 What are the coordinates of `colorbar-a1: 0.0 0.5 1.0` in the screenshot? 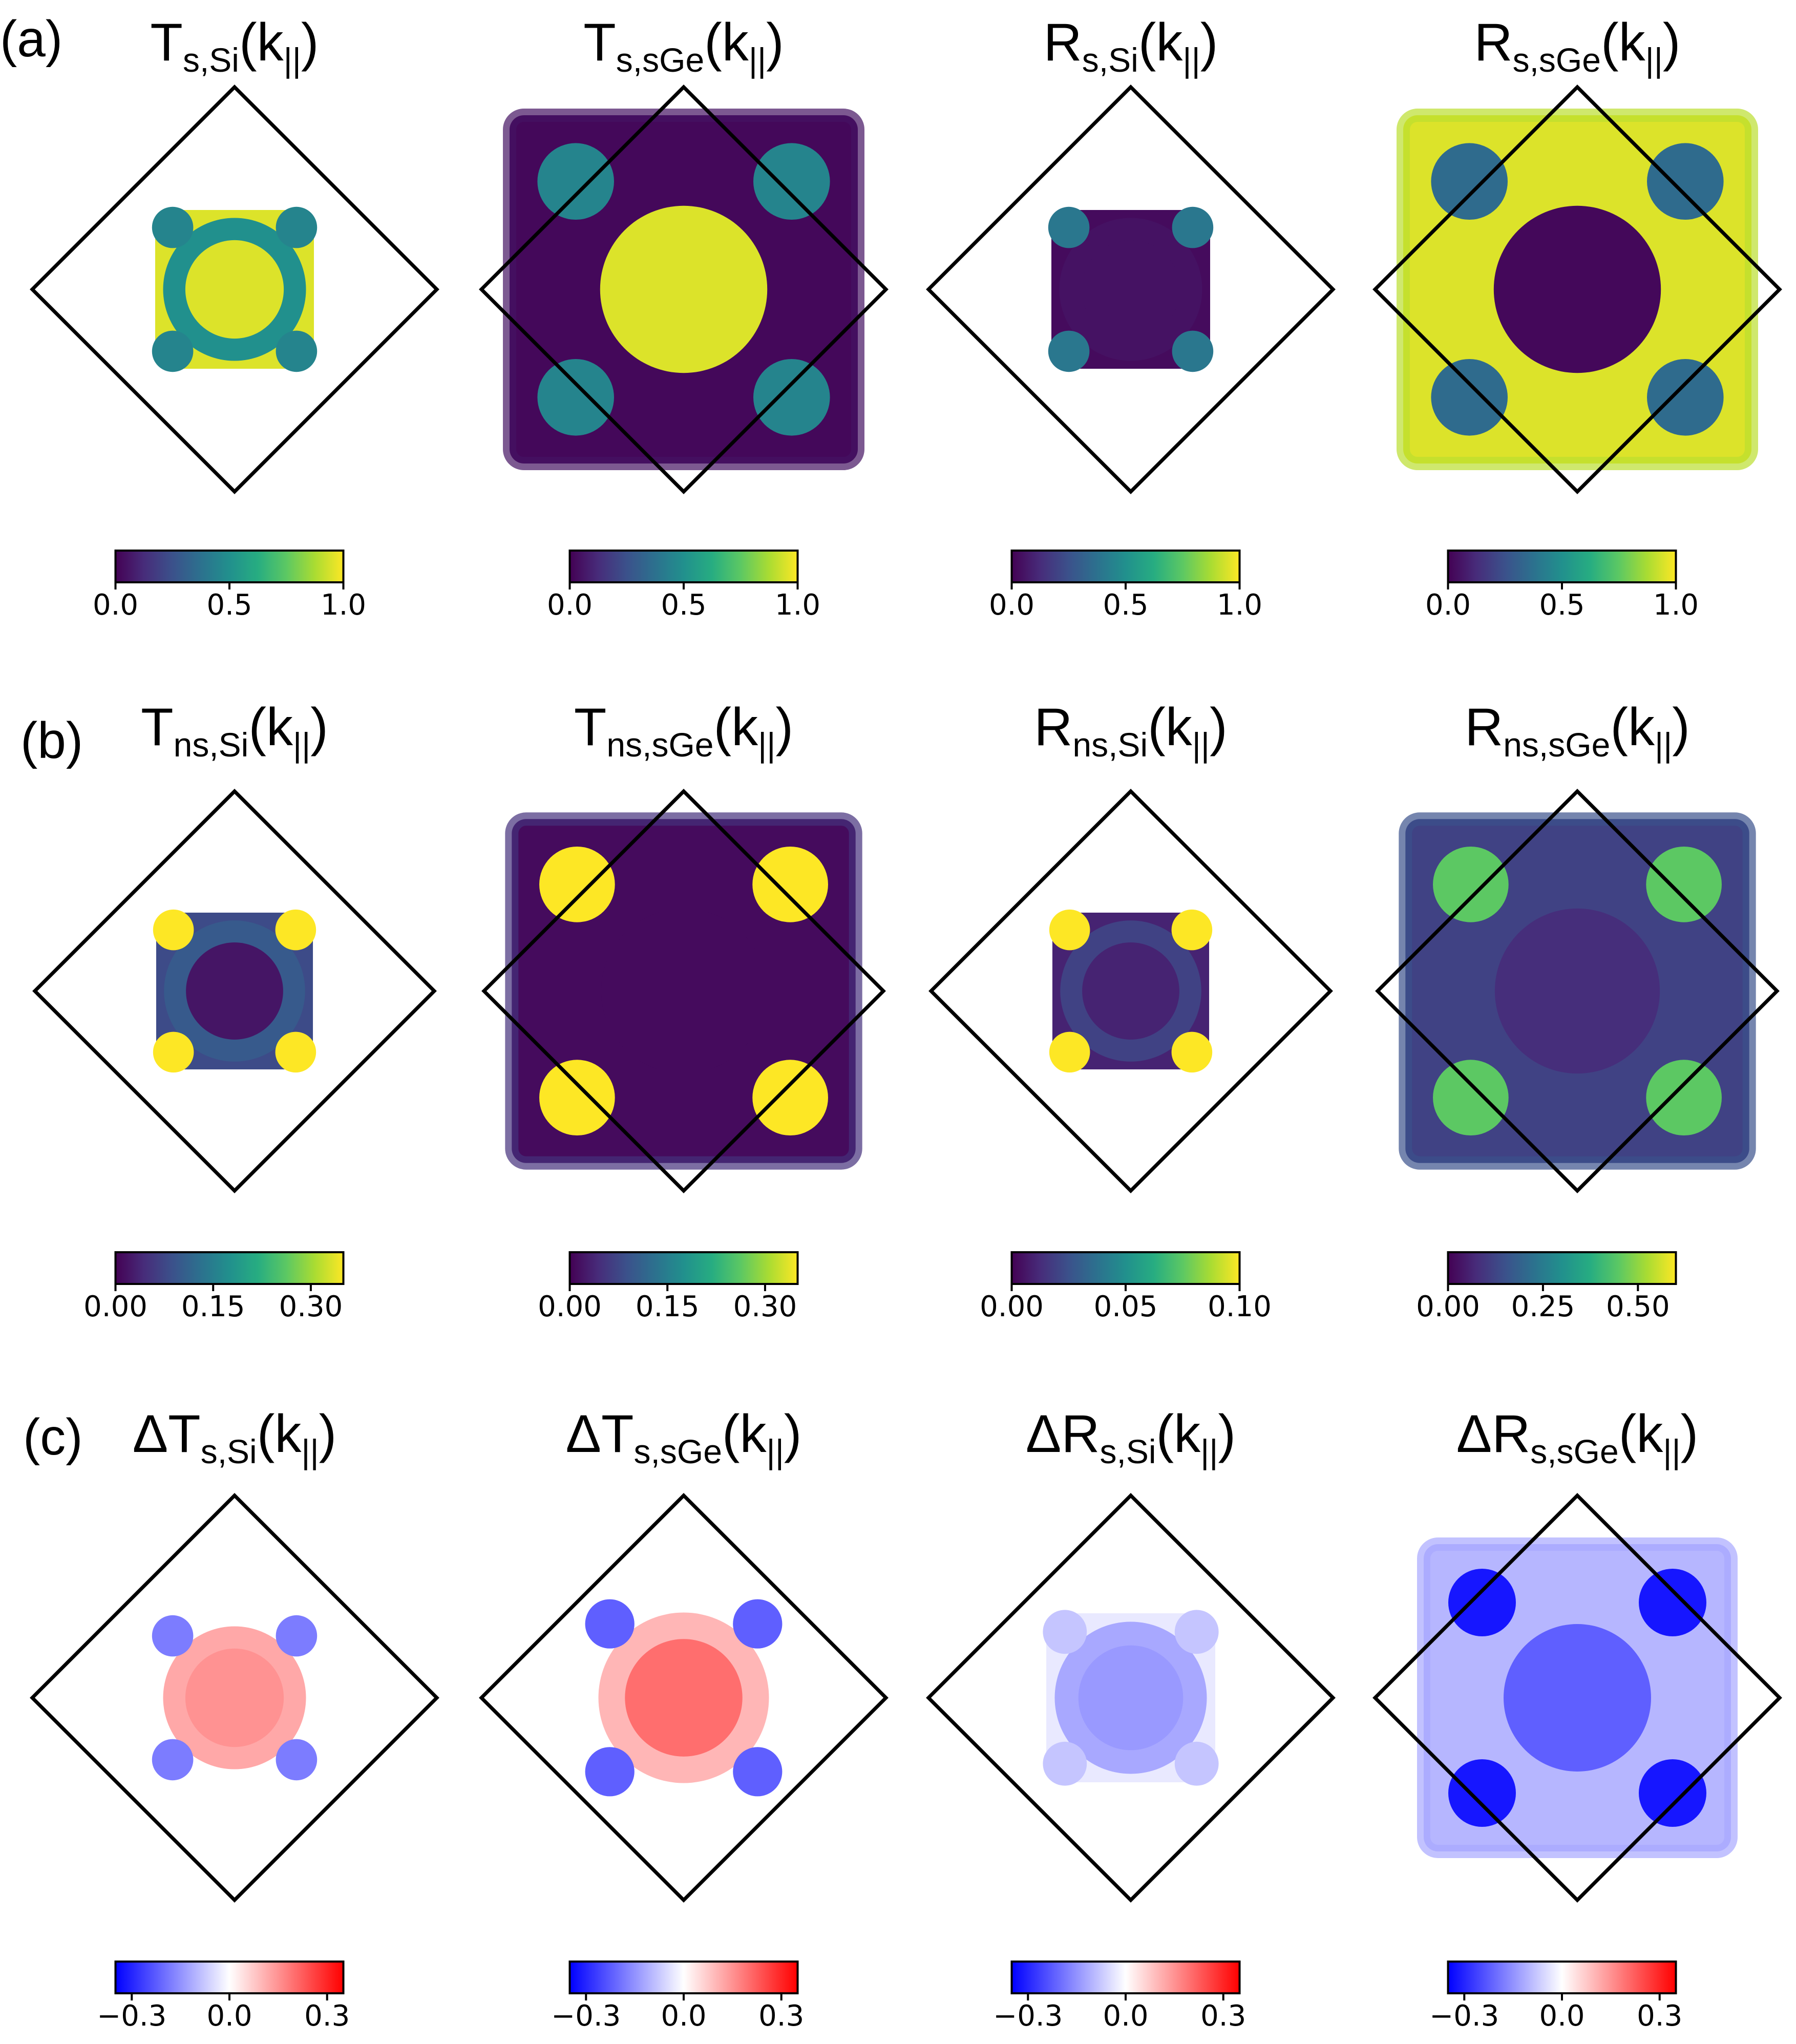 It's located at (229, 586).